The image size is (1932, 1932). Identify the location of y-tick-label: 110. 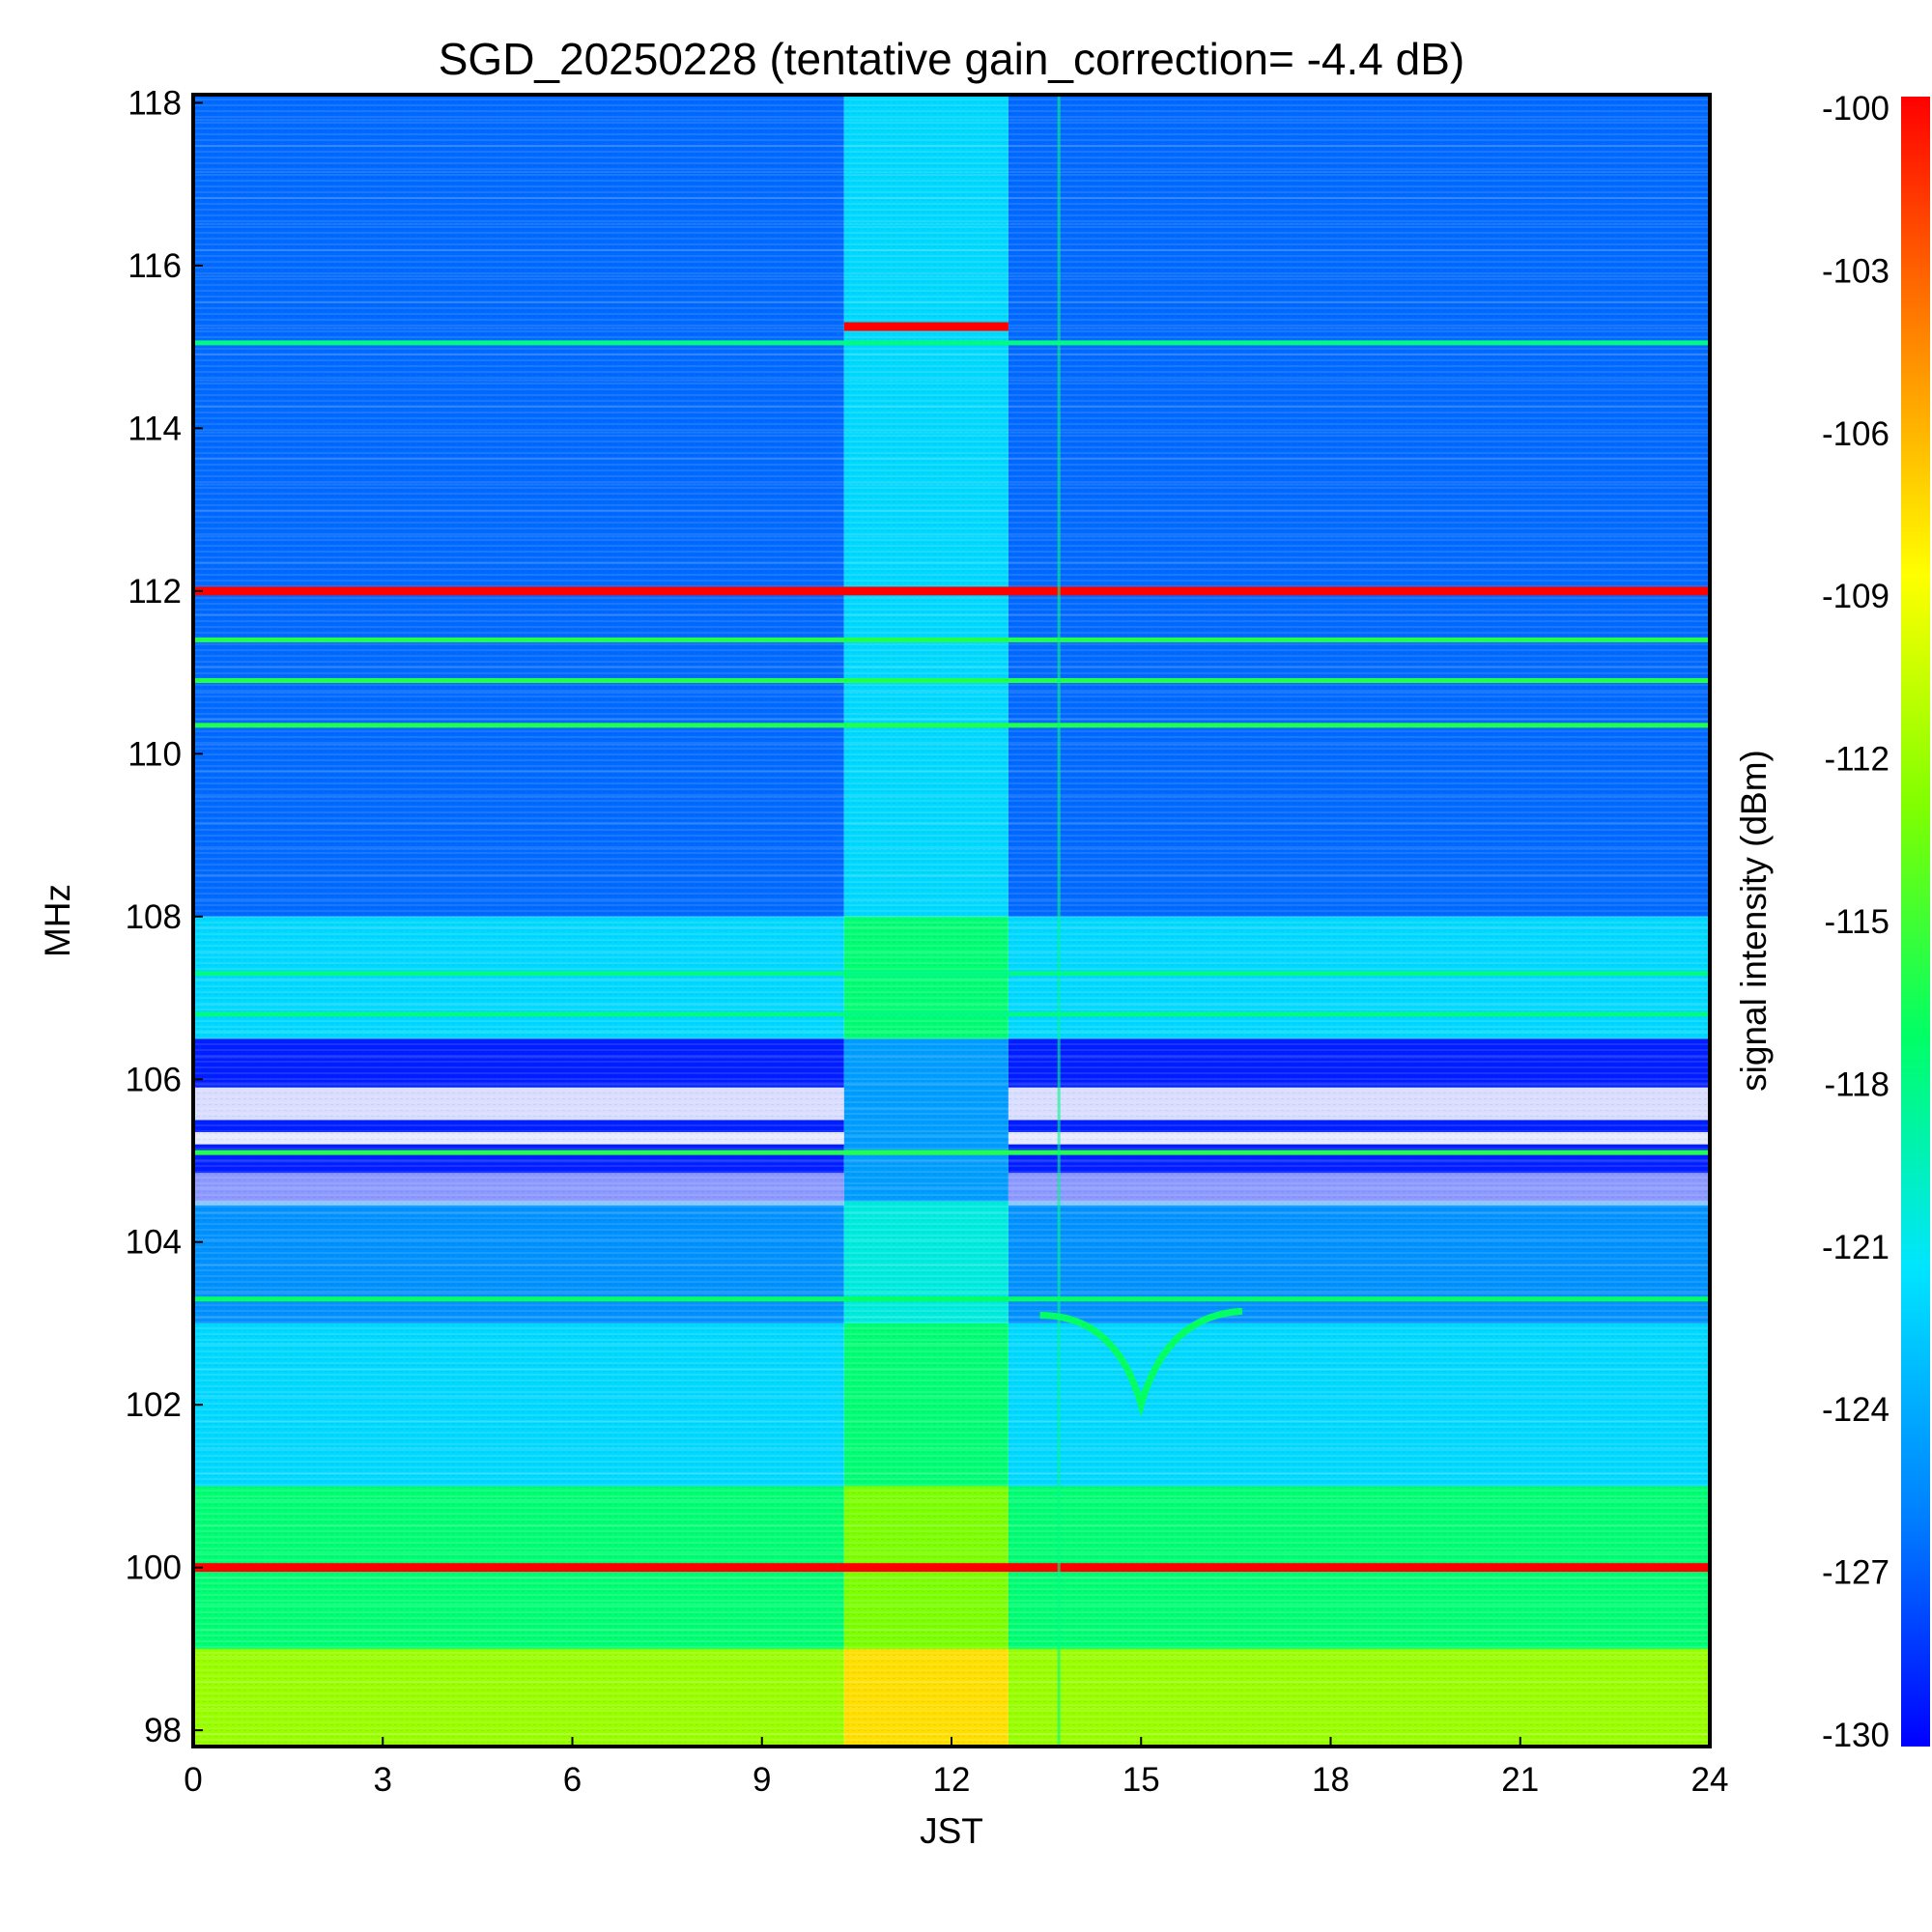
(155, 754).